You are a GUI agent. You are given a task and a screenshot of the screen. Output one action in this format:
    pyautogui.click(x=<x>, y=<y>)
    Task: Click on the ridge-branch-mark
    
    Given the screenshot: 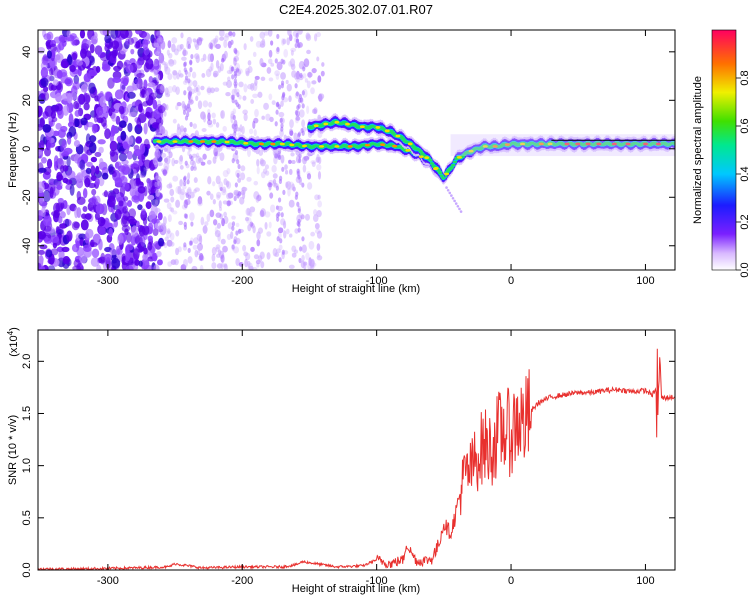 What is the action you would take?
    pyautogui.click(x=430, y=160)
    